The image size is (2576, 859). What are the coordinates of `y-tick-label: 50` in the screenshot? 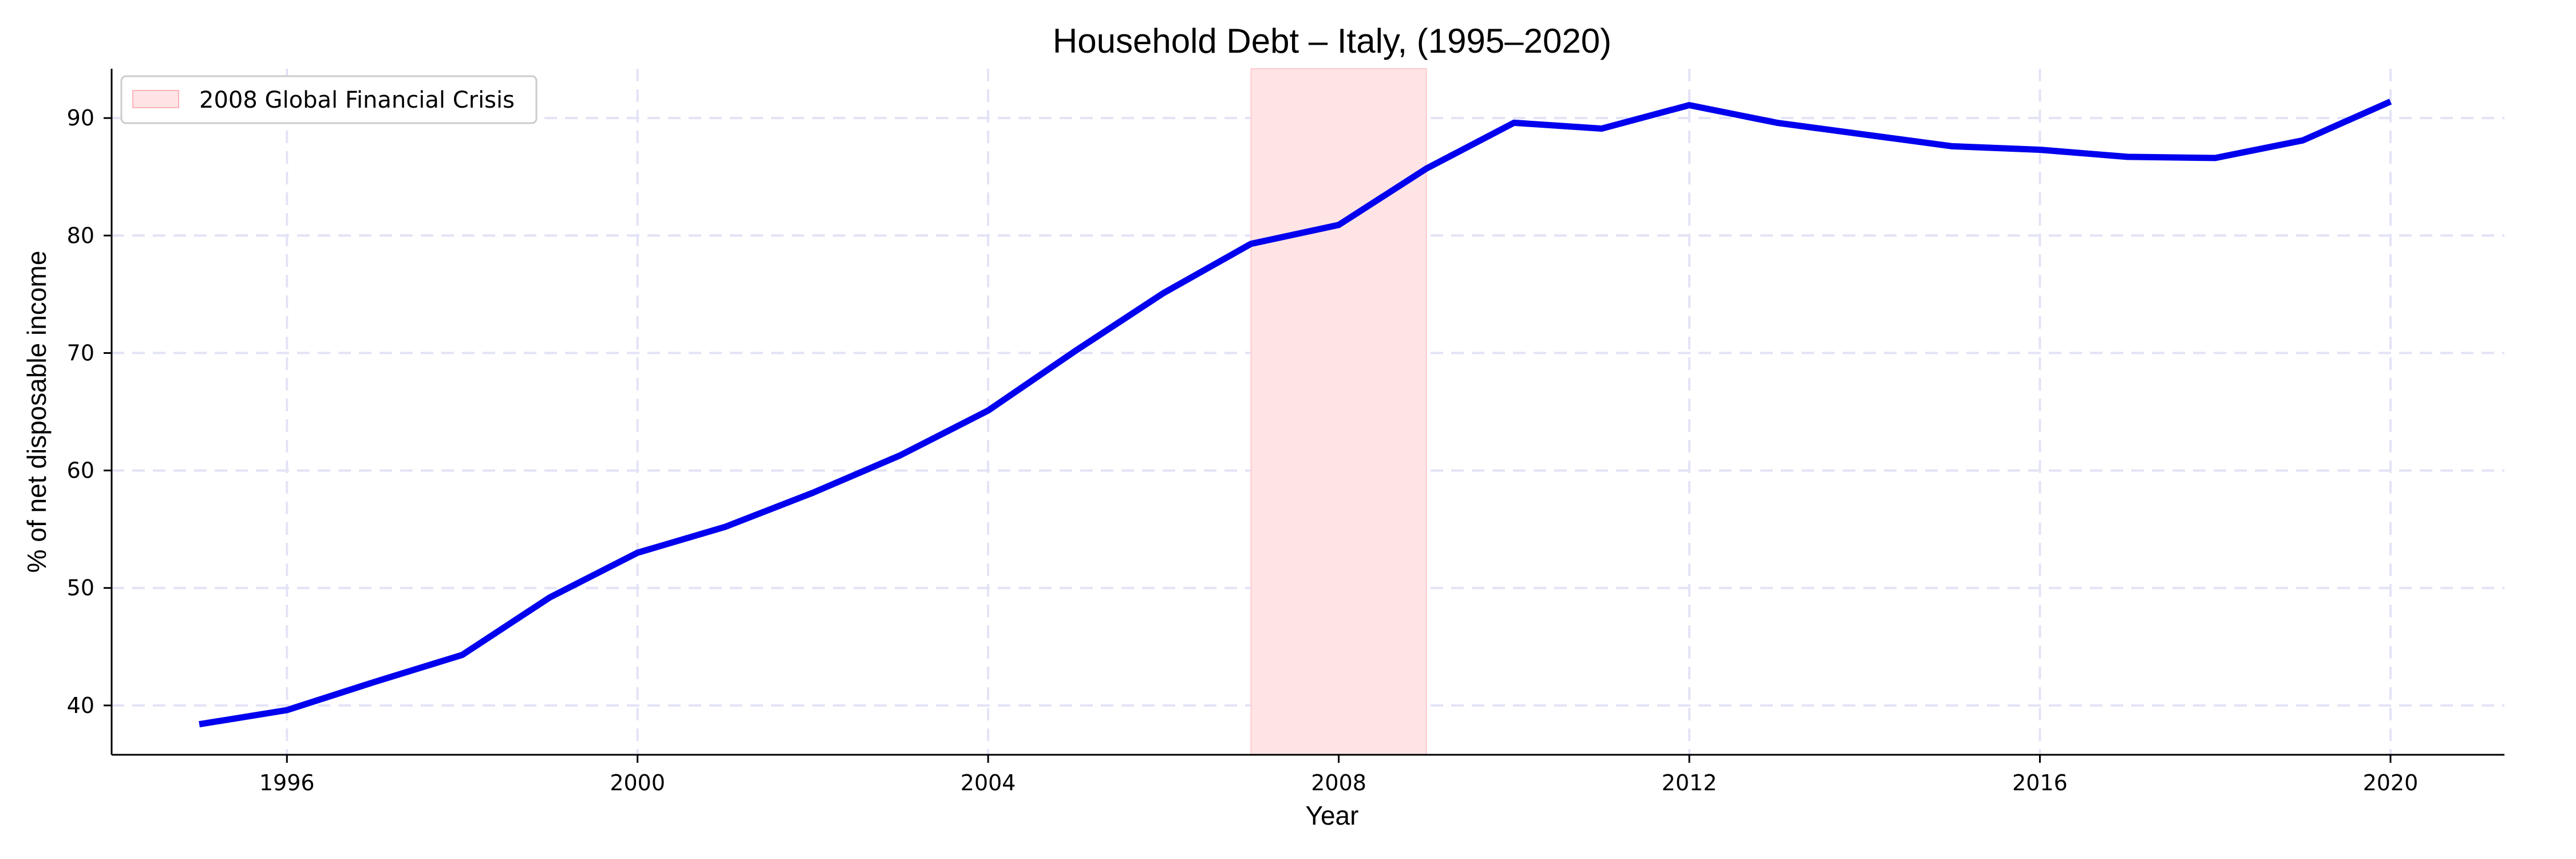 It's located at (80, 588).